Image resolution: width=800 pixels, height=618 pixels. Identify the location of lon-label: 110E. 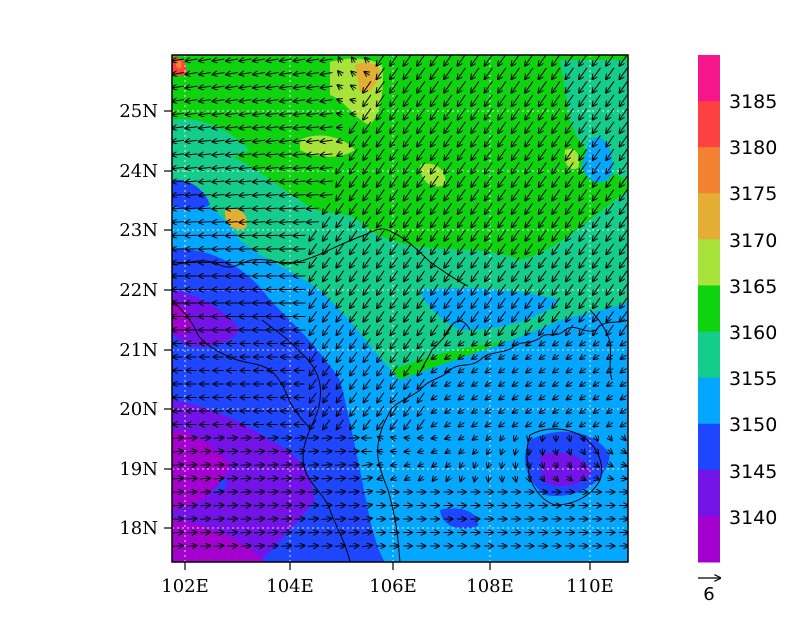
(590, 586).